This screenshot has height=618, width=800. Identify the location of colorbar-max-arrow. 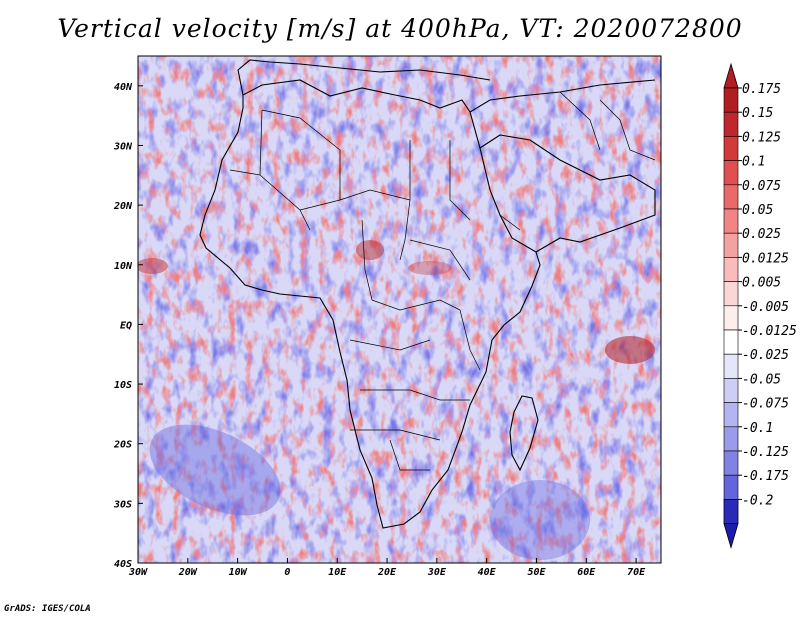
(731, 75).